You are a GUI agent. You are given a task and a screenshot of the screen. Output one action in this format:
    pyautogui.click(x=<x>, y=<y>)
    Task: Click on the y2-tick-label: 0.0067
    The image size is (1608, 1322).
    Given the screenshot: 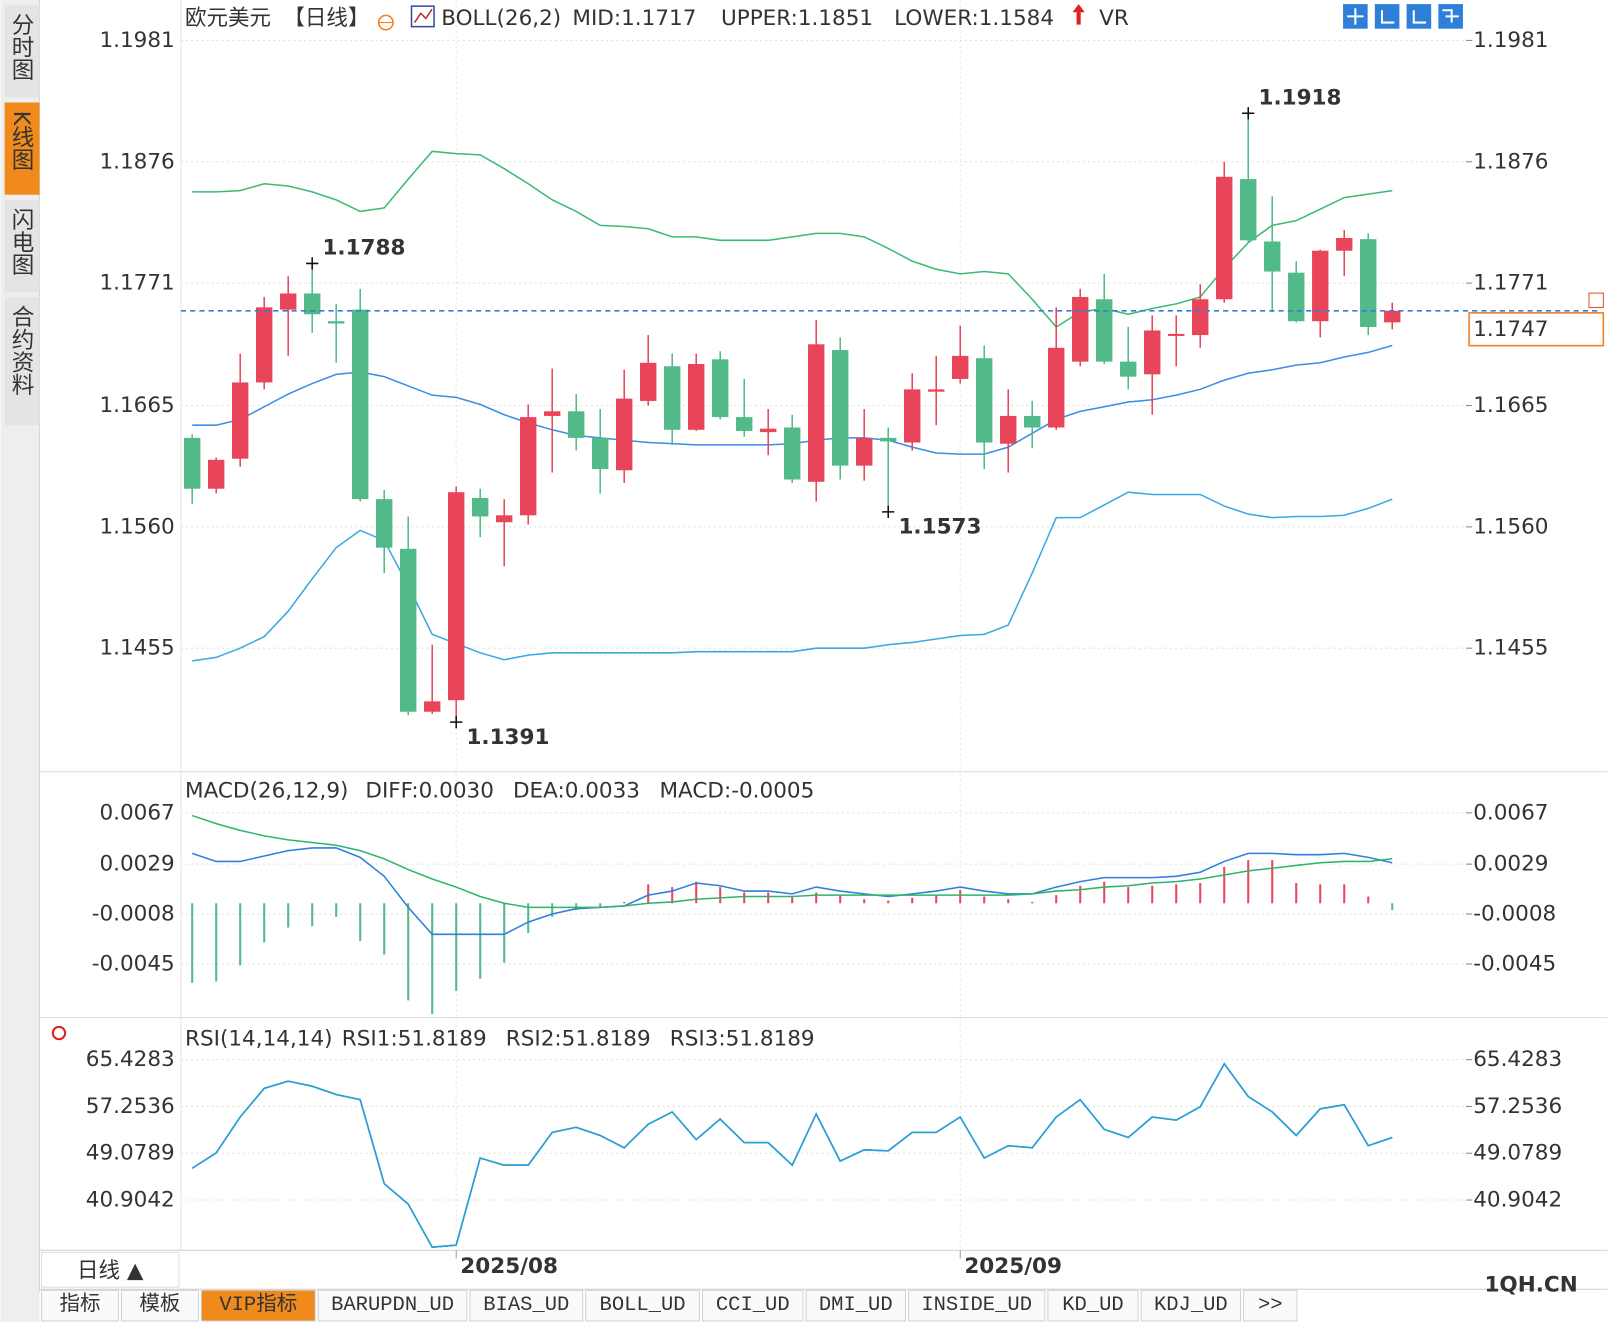 What is the action you would take?
    pyautogui.click(x=1510, y=812)
    